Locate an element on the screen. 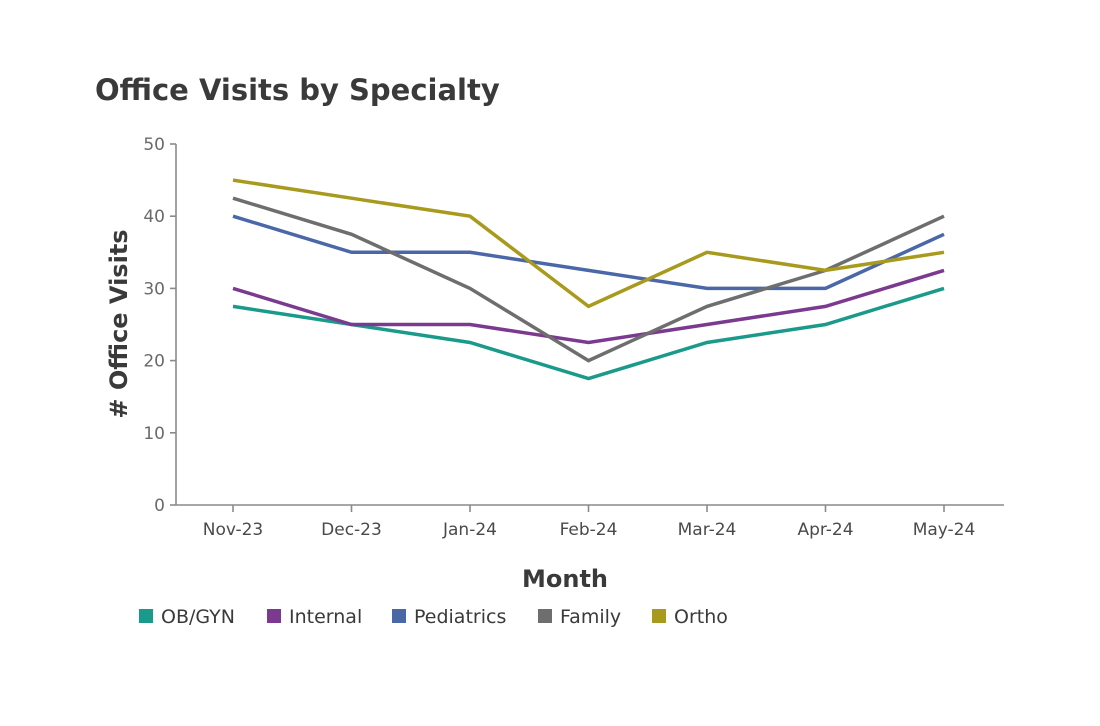 This screenshot has width=1100, height=726. y-tick-label: 20 is located at coordinates (154, 362).